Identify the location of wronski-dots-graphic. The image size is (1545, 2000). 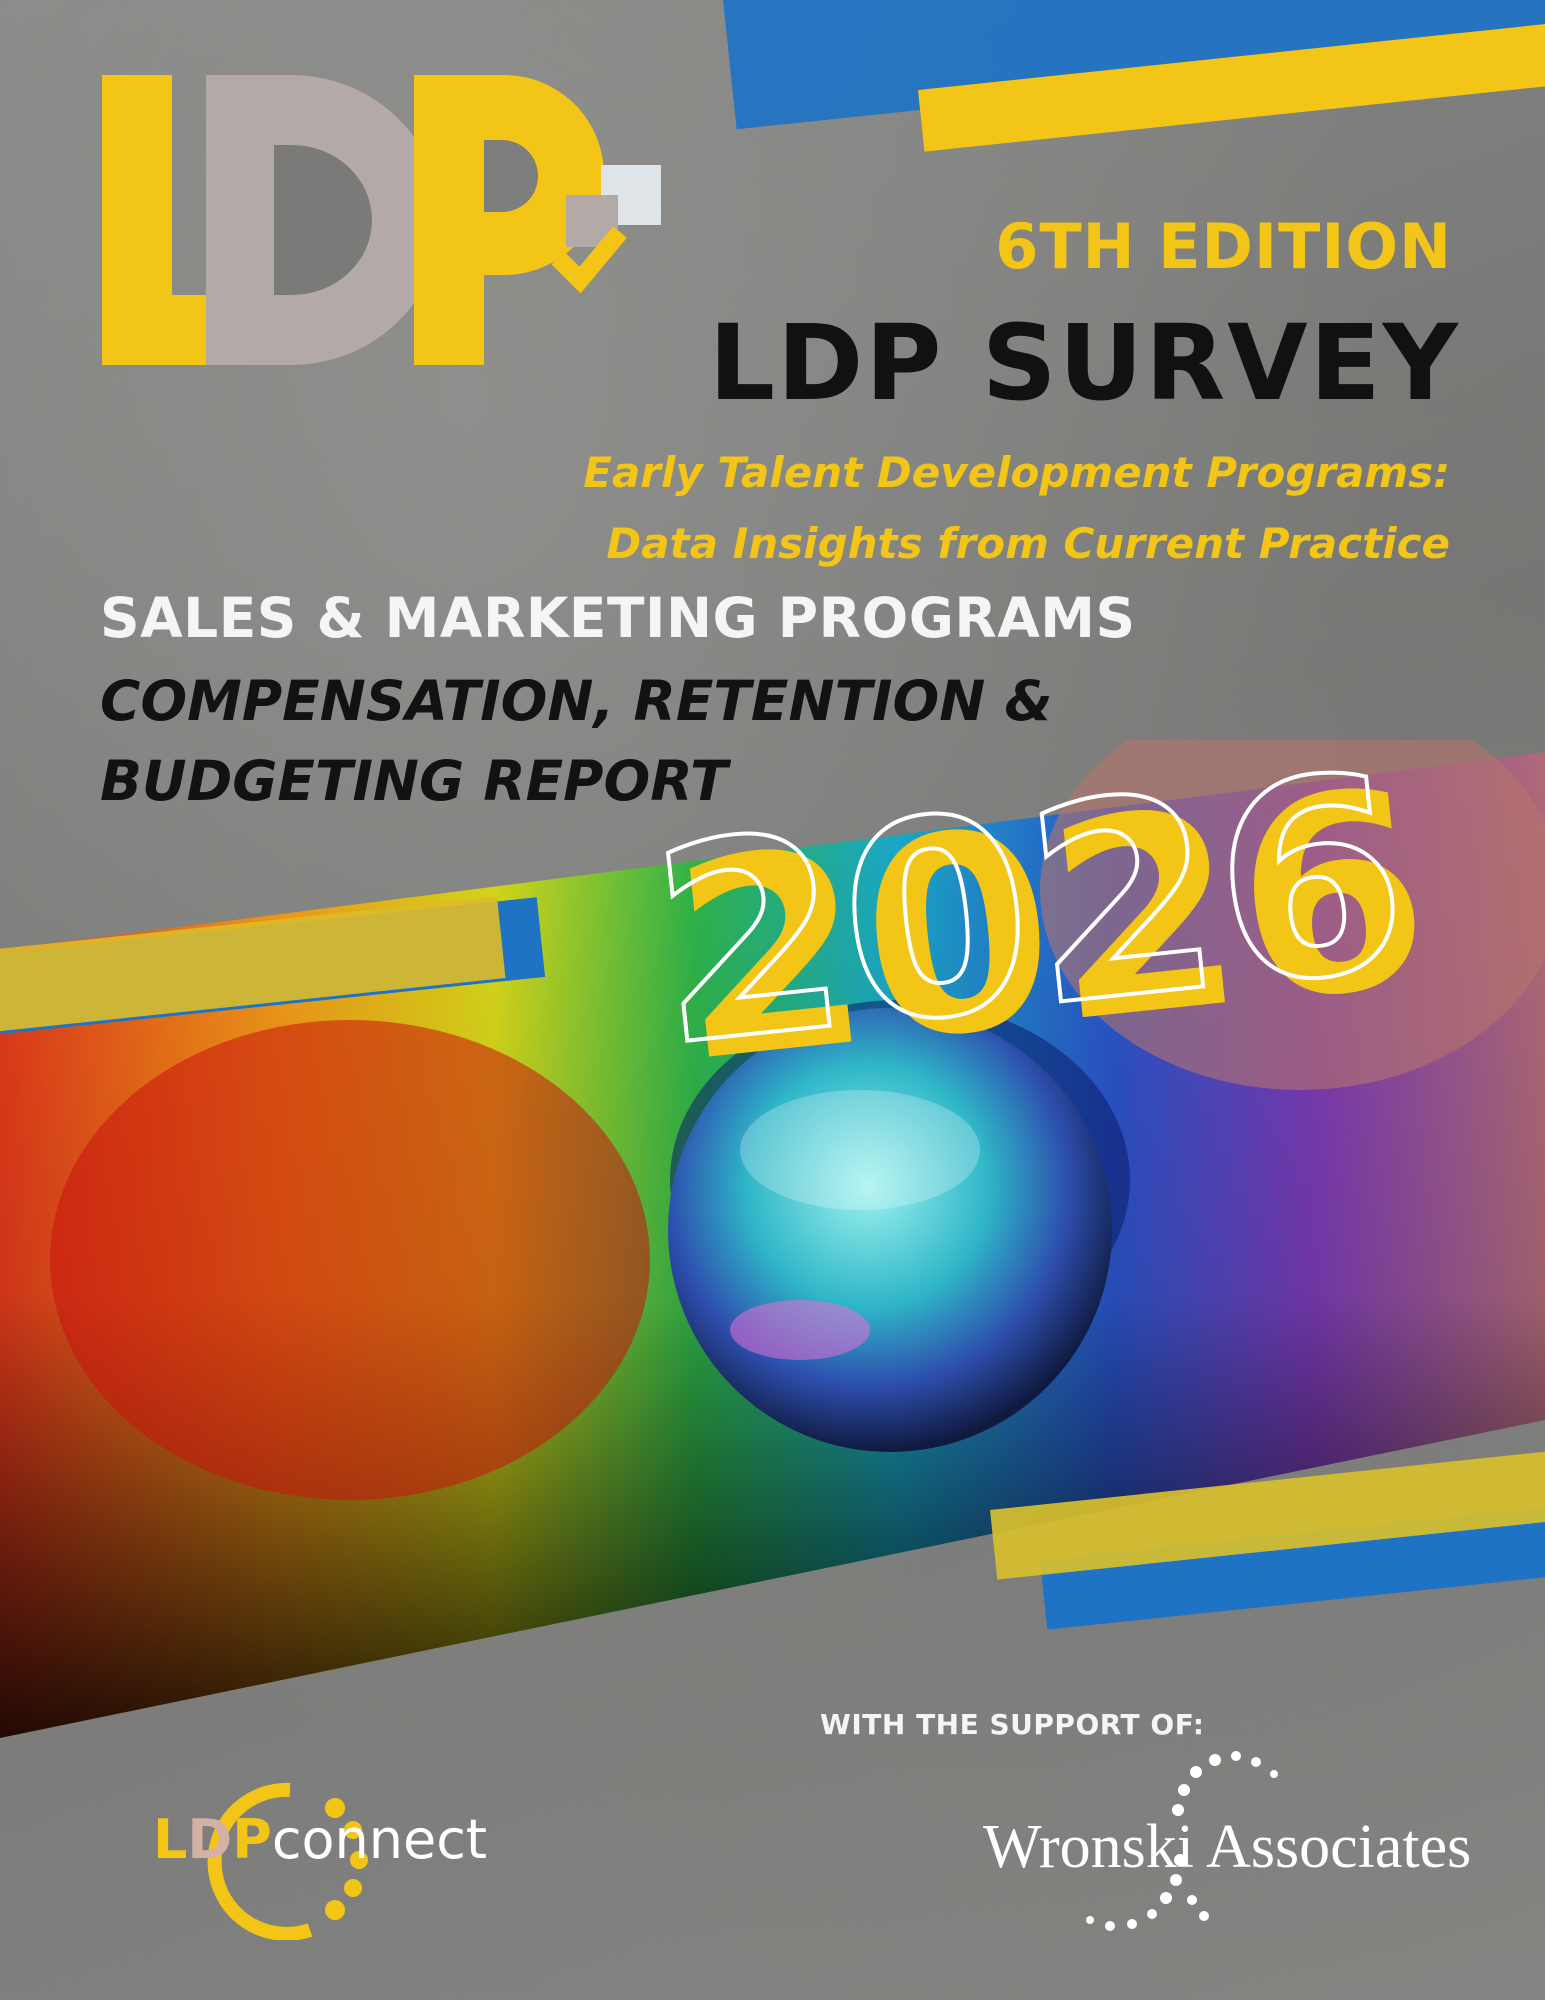
(1182, 1841).